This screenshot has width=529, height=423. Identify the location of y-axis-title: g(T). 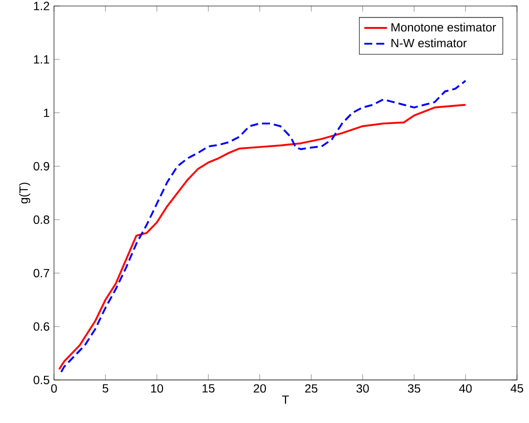
(24, 193).